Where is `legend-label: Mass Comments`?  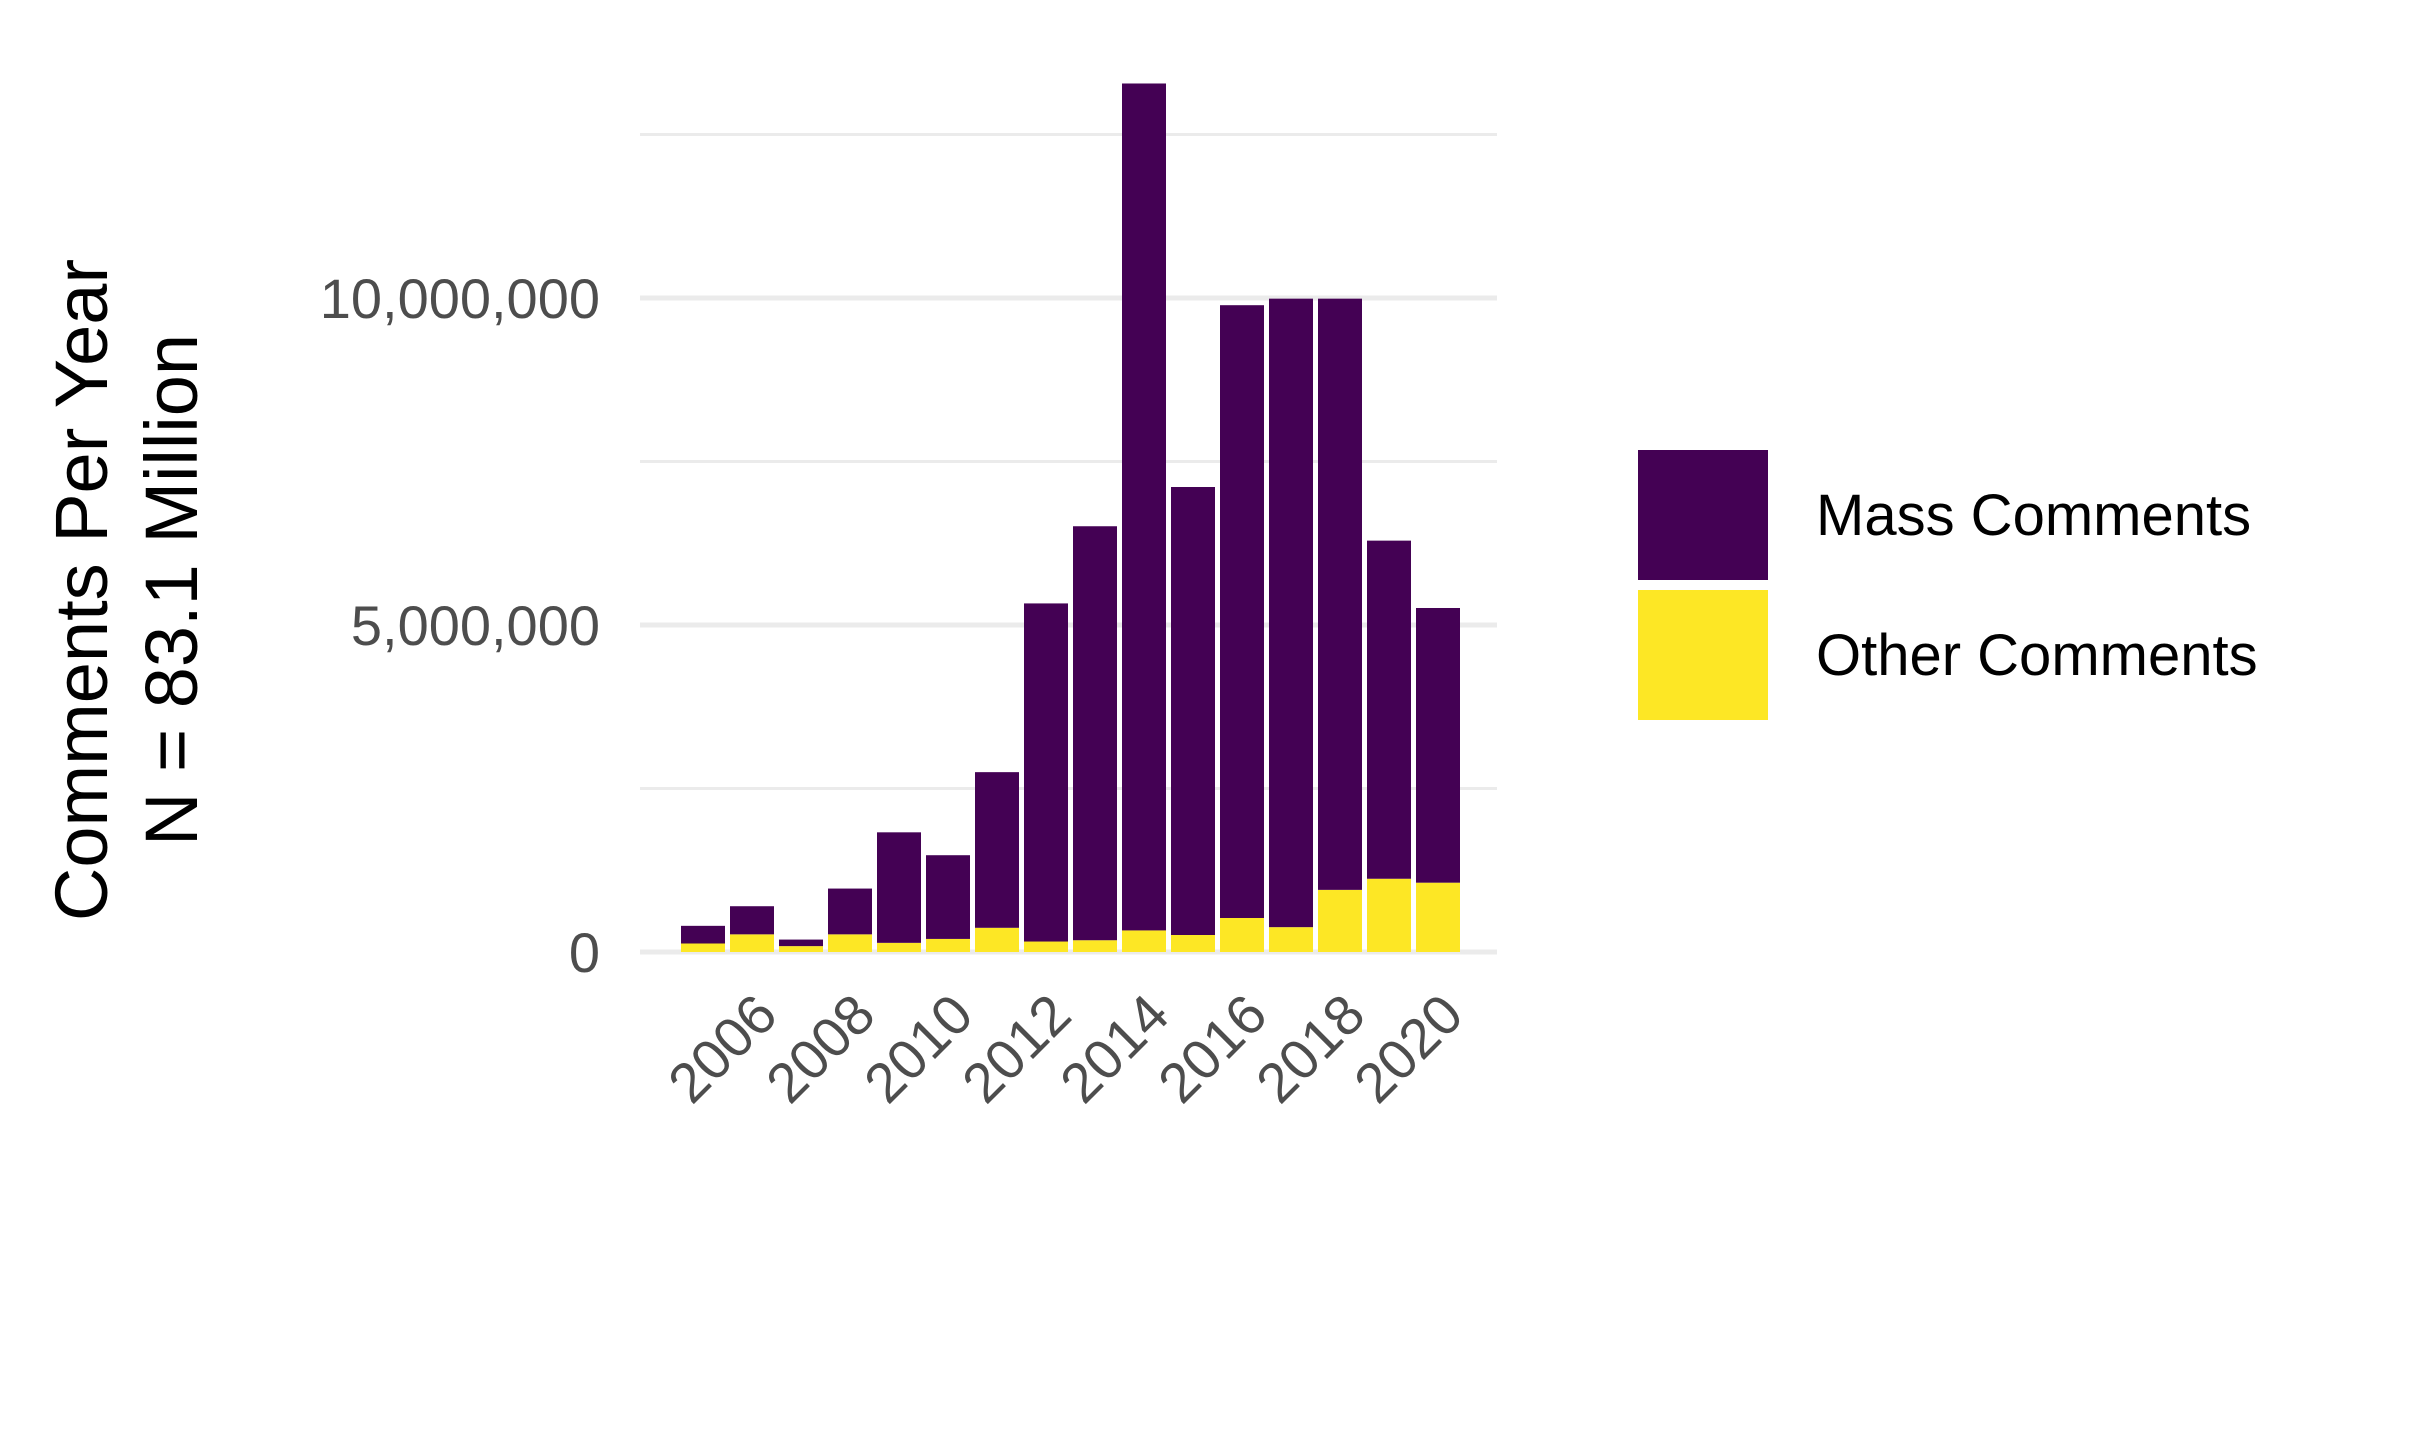 legend-label: Mass Comments is located at coordinates (2033, 515).